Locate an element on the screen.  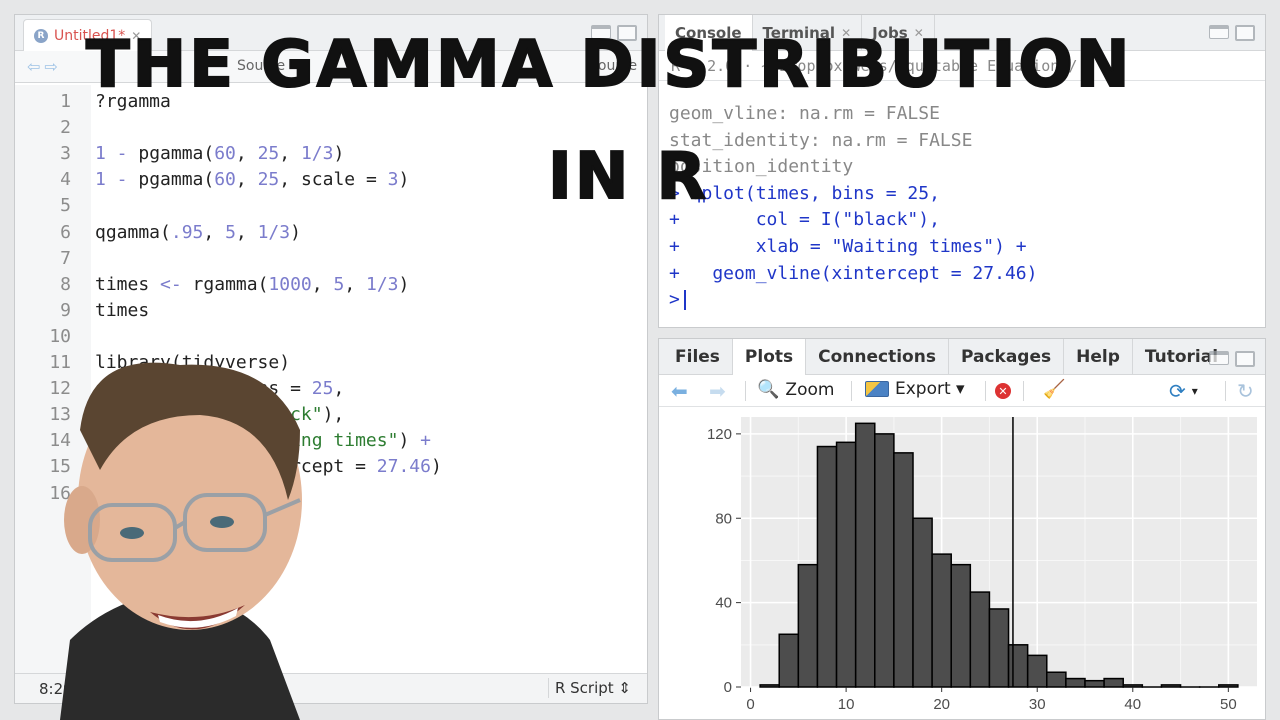
export-icon is located at coordinates (877, 389).